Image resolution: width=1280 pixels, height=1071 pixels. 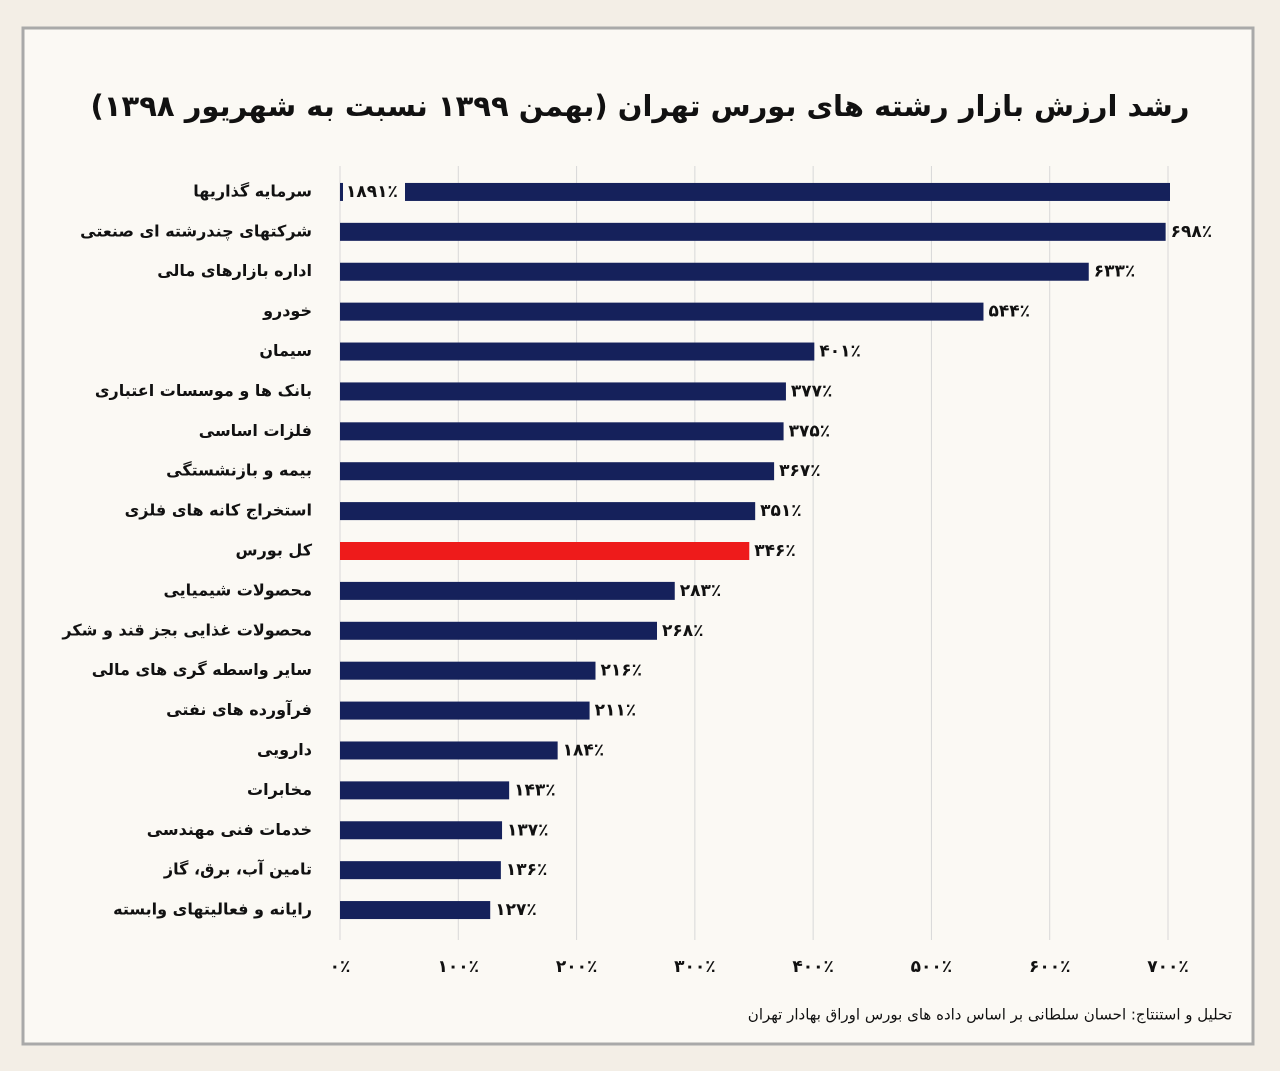 I want to click on value-label: ۱۲۷٪, so click(x=516, y=910).